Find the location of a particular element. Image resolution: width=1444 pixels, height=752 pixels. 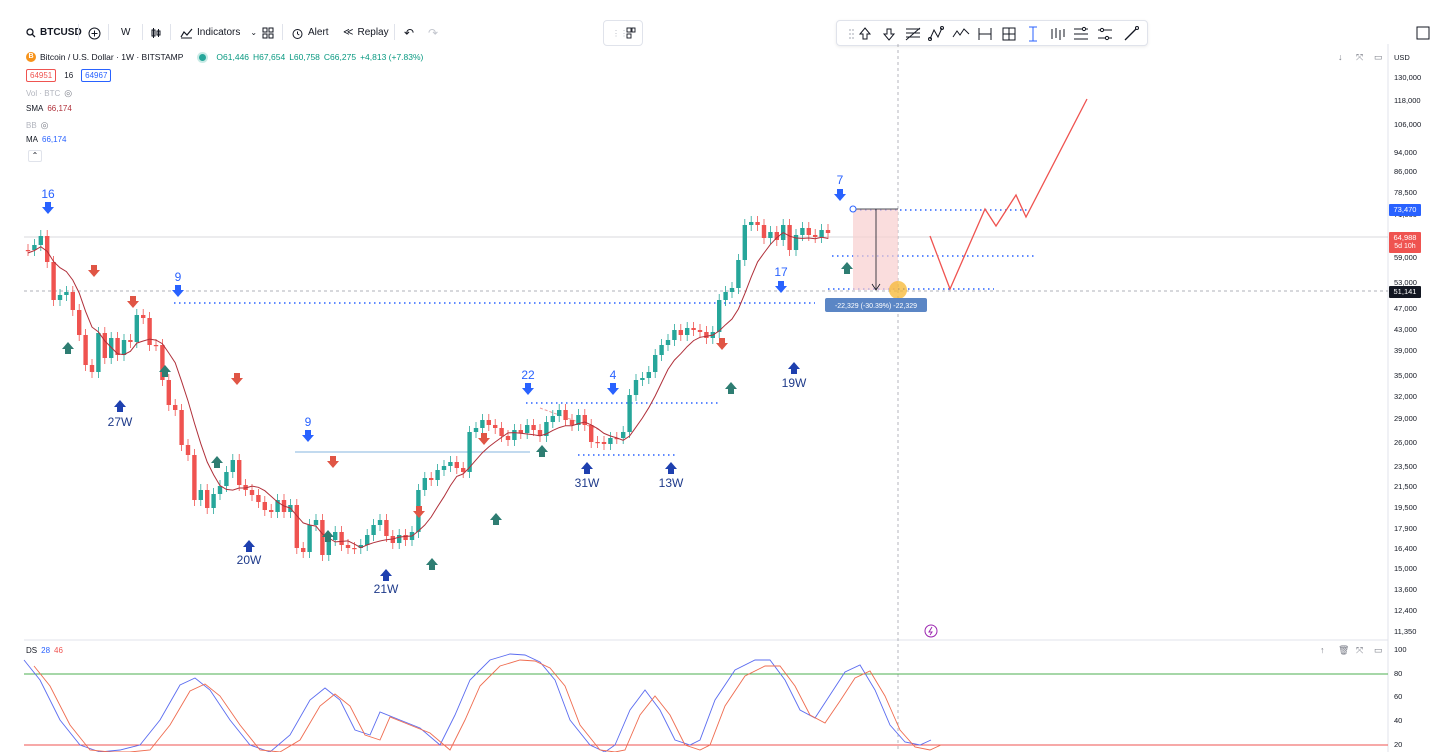

price-axis-label: 21,500 is located at coordinates (1405, 486).